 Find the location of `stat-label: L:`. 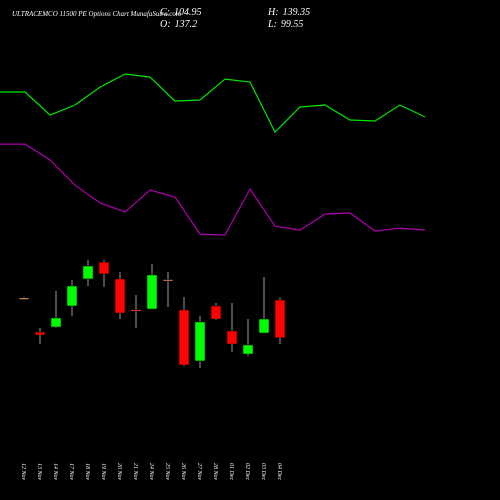

stat-label: L: is located at coordinates (272, 24).